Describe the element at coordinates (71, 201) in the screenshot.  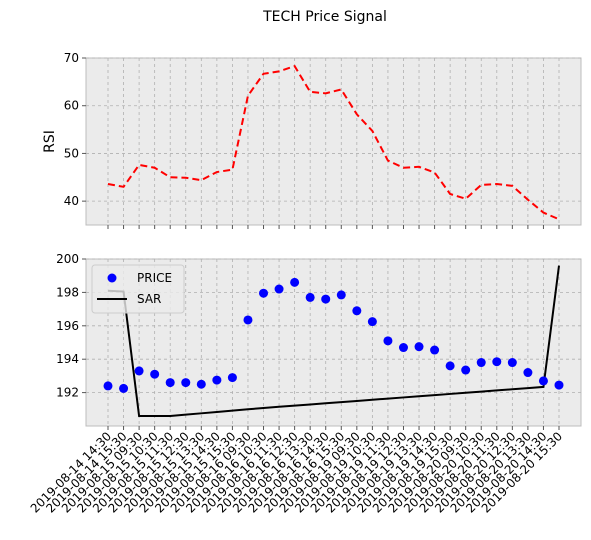
I see `rsi-y-tick-label: 40` at that location.